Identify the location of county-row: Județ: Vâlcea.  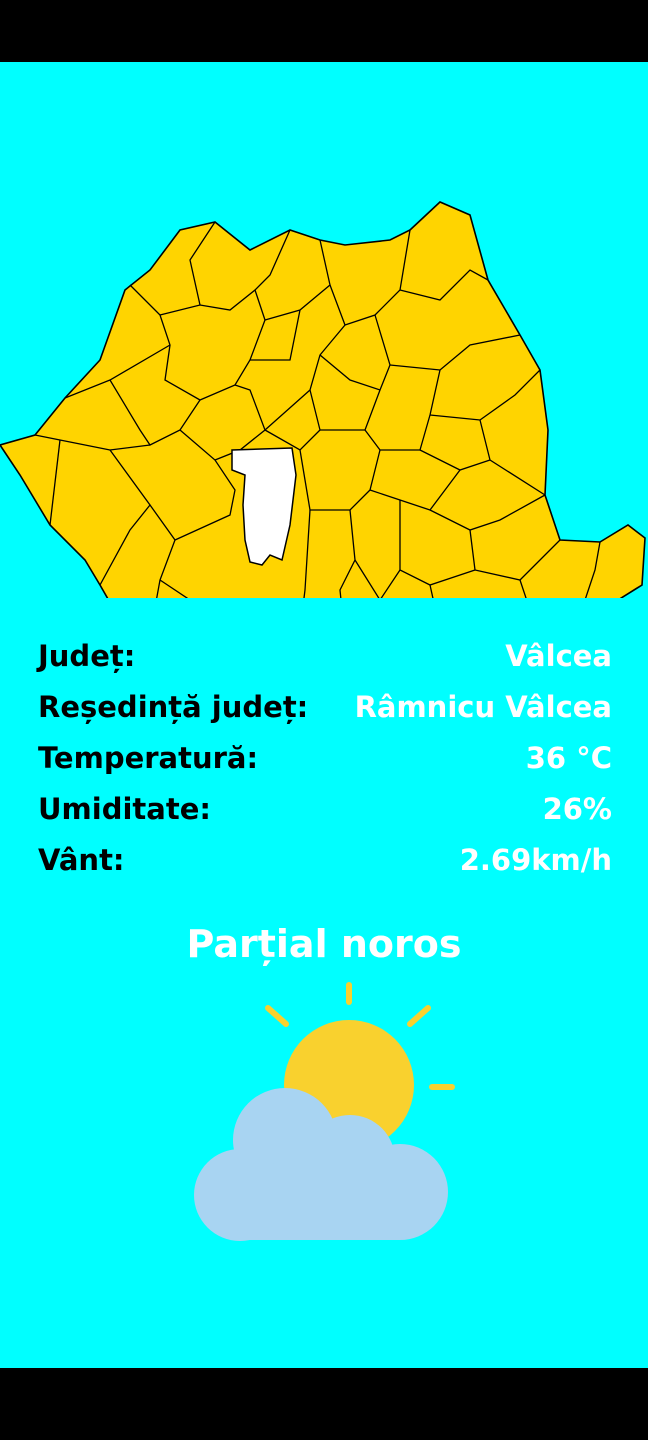
(325, 655).